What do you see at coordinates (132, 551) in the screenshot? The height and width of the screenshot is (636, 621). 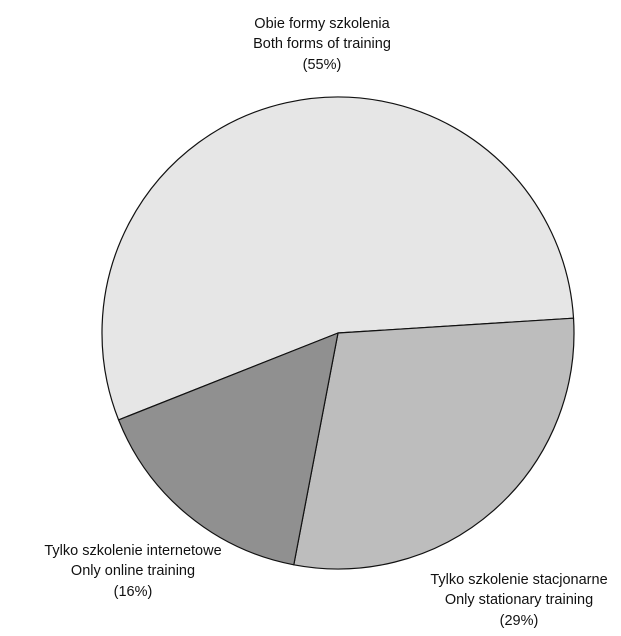 I see `slice-label-online-pl: Tylko szkolenie internetowe` at bounding box center [132, 551].